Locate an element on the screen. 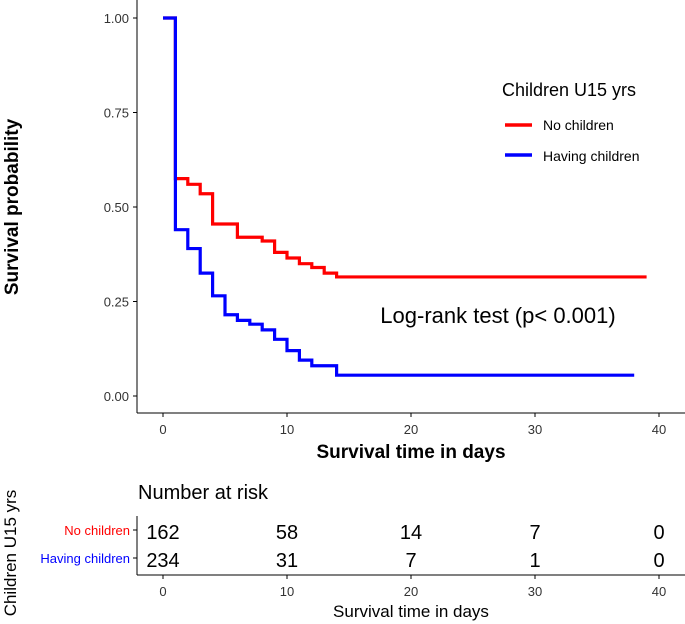 This screenshot has width=685, height=624. risk-x-tick-label: 30 is located at coordinates (535, 591).